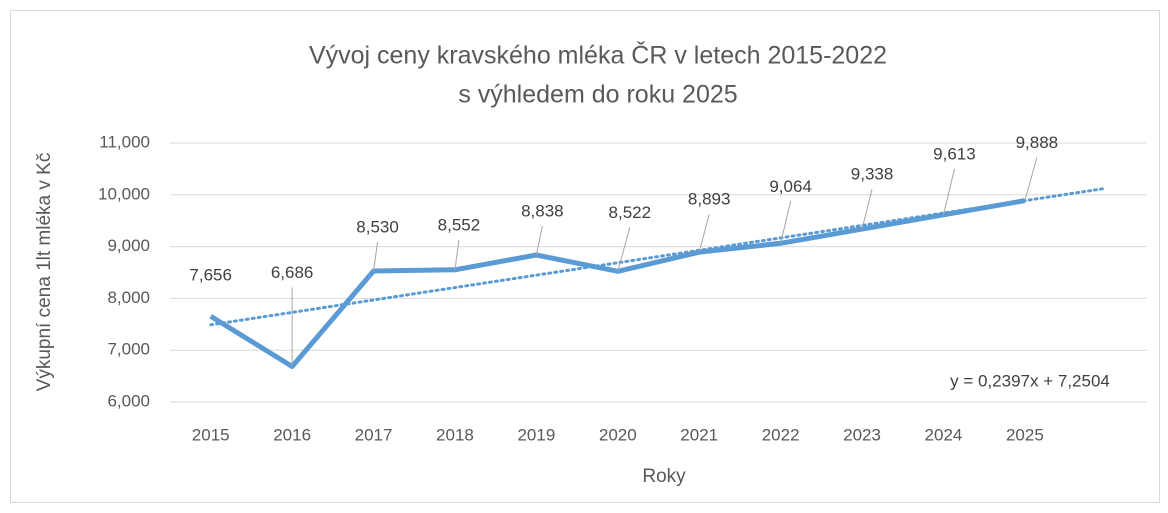 This screenshot has width=1168, height=513. Describe the element at coordinates (1025, 434) in the screenshot. I see `x-tick-label: 2025` at that location.